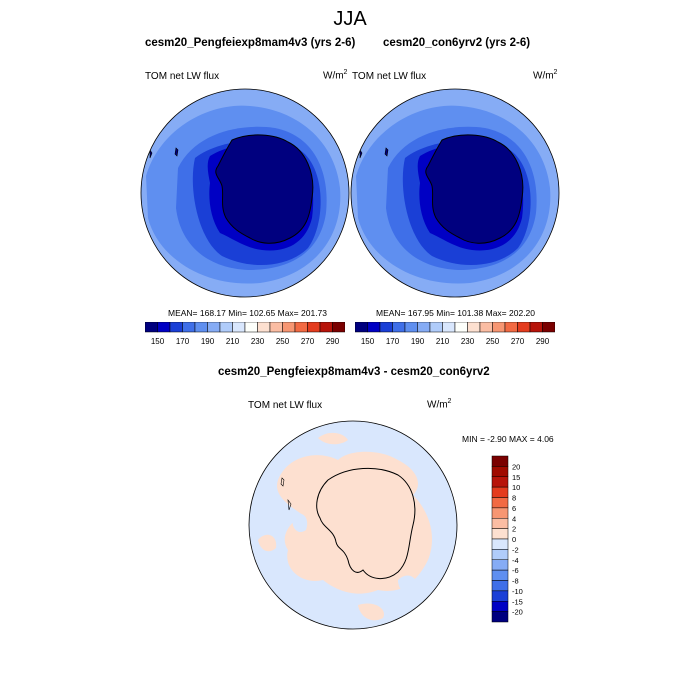  Describe the element at coordinates (439, 404) in the screenshot. I see `panel3-units: W/m2` at that location.